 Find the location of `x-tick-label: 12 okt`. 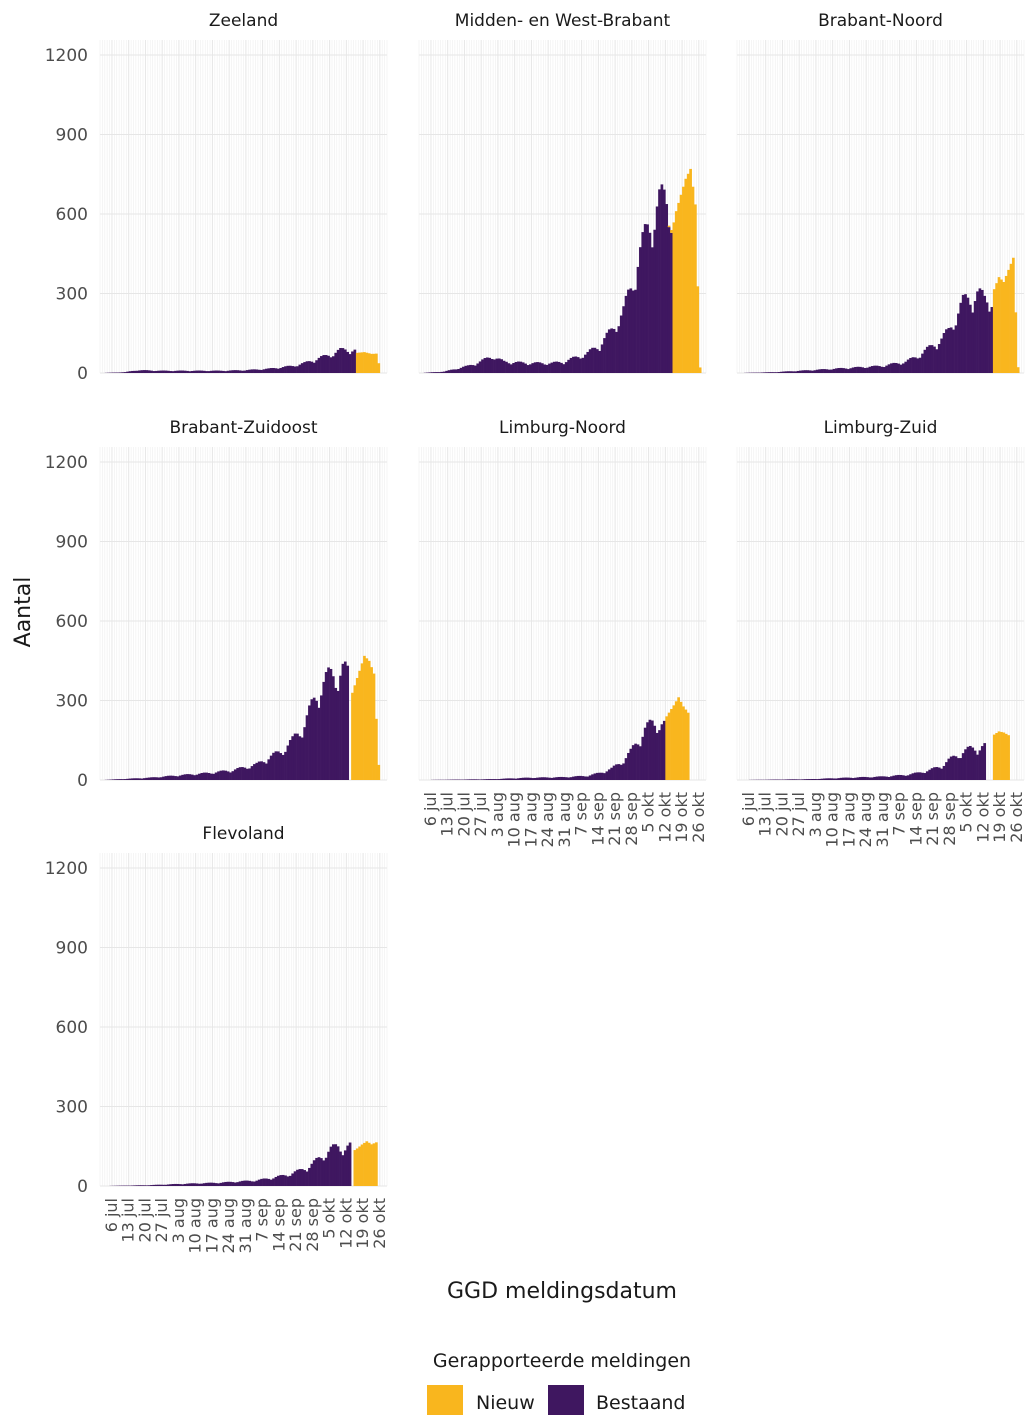

x-tick-label: 12 okt is located at coordinates (345, 1223).